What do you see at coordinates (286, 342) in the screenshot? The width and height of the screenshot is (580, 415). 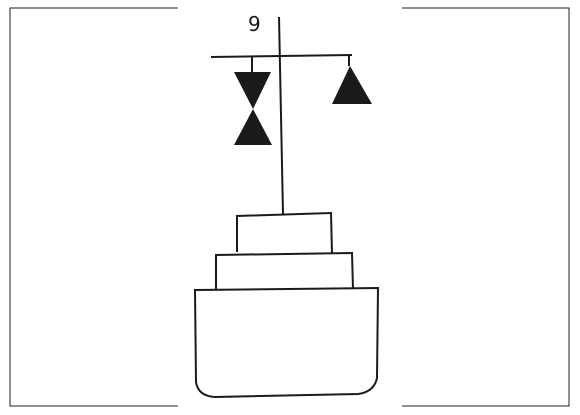 I see `hull-body` at bounding box center [286, 342].